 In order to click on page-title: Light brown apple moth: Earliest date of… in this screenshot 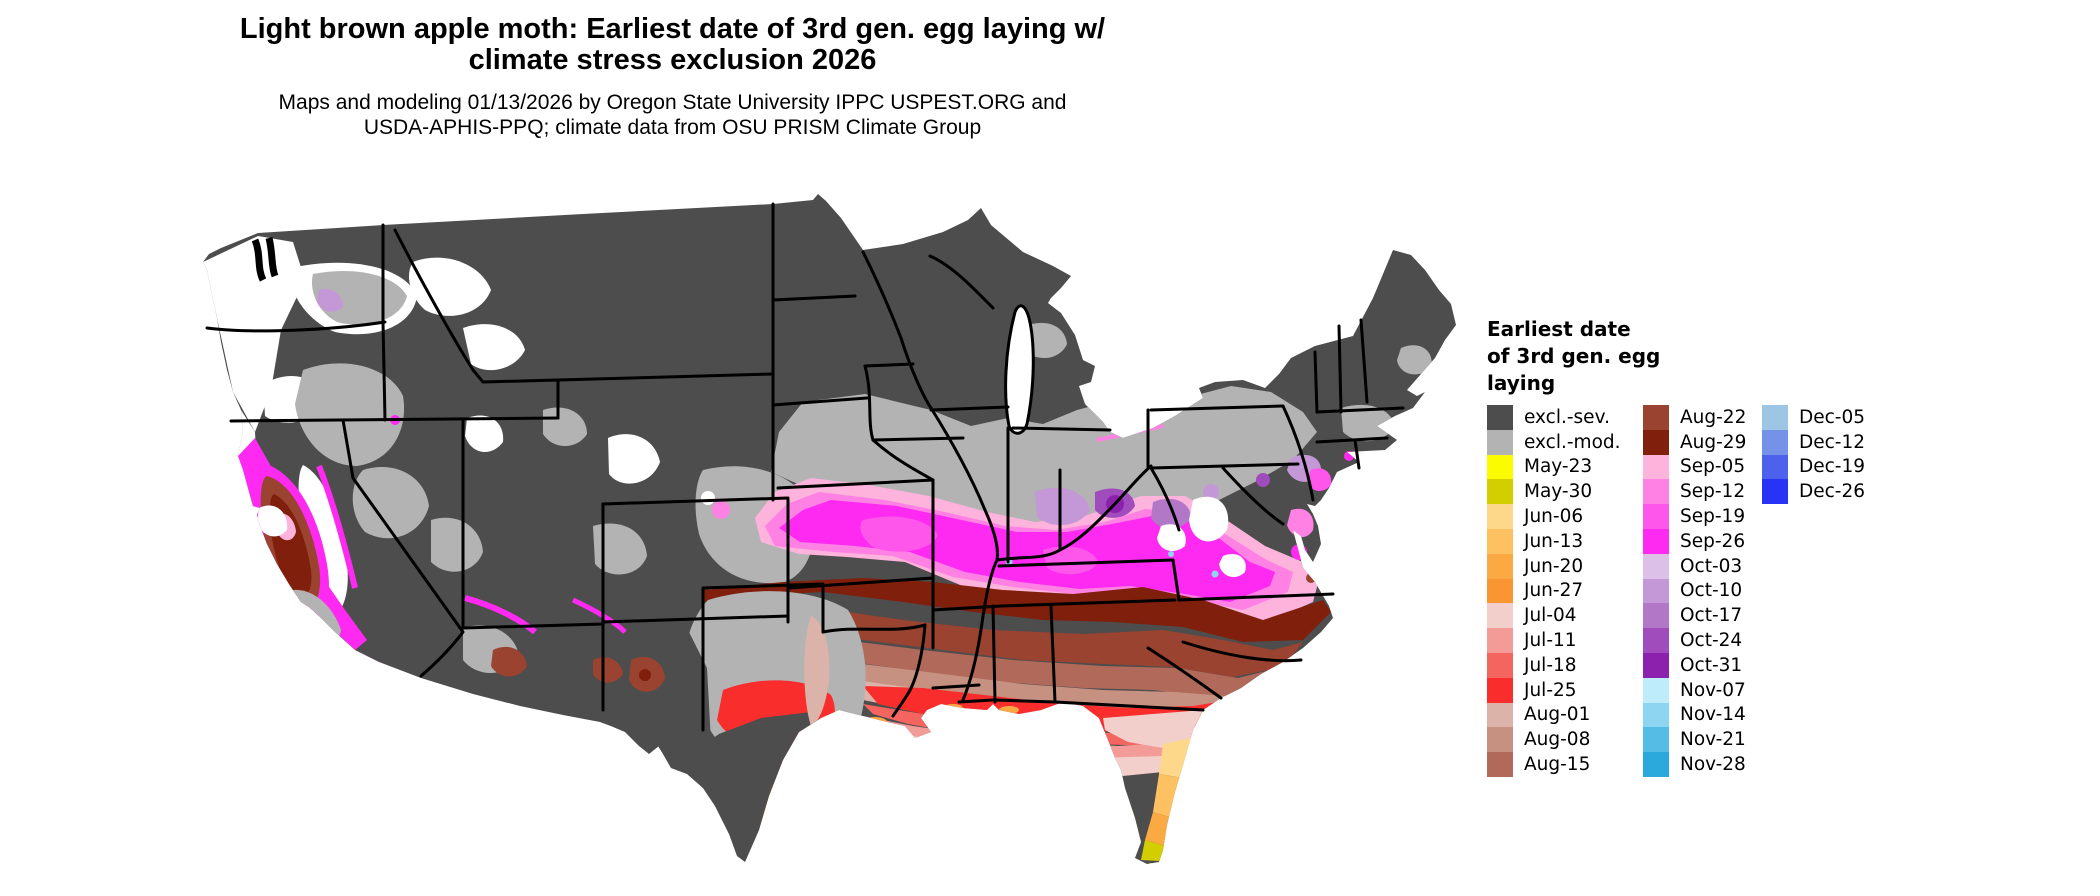, I will do `click(672, 29)`.